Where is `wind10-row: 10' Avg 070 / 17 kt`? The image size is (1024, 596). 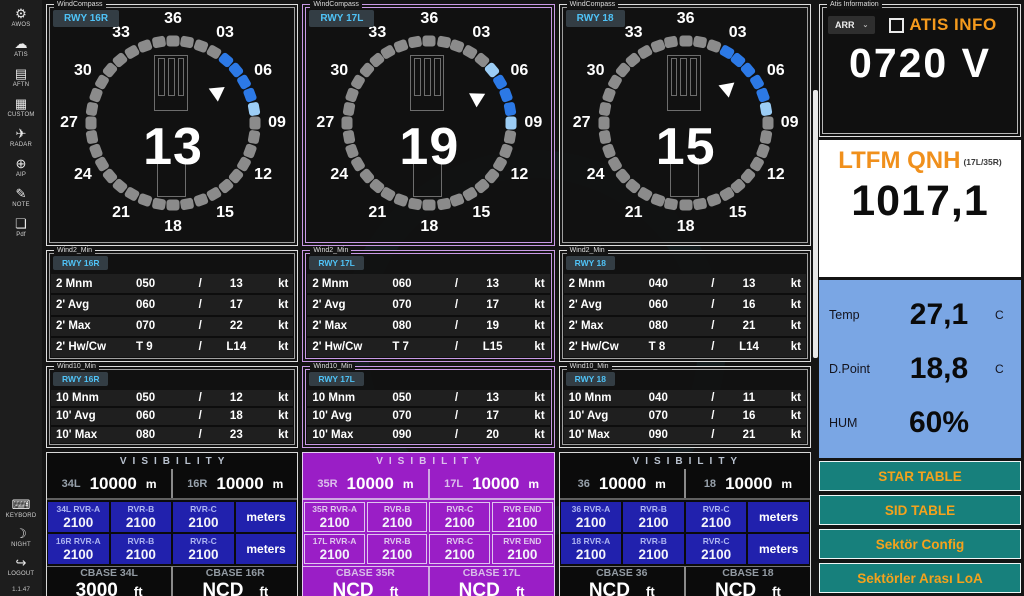 wind10-row: 10' Avg 070 / 17 kt is located at coordinates (428, 415).